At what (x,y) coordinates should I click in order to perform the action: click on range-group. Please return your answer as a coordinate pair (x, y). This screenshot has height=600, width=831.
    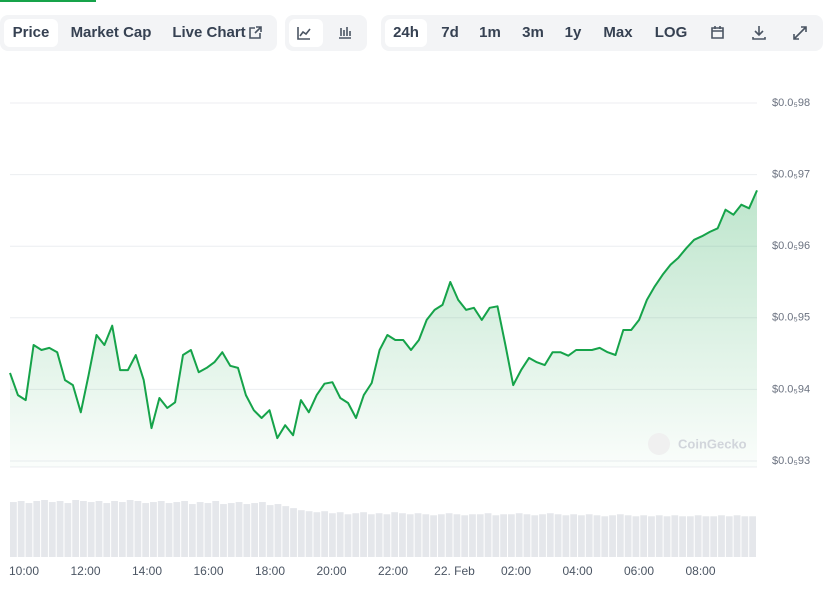
    Looking at the image, I should click on (602, 33).